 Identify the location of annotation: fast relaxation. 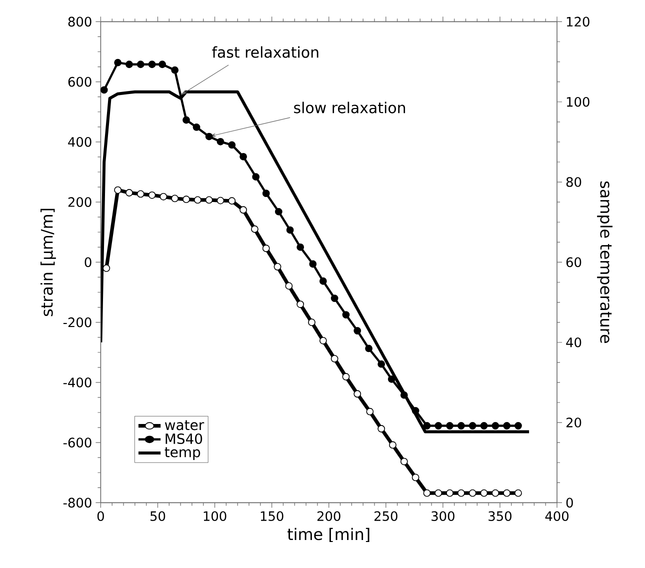
(265, 52).